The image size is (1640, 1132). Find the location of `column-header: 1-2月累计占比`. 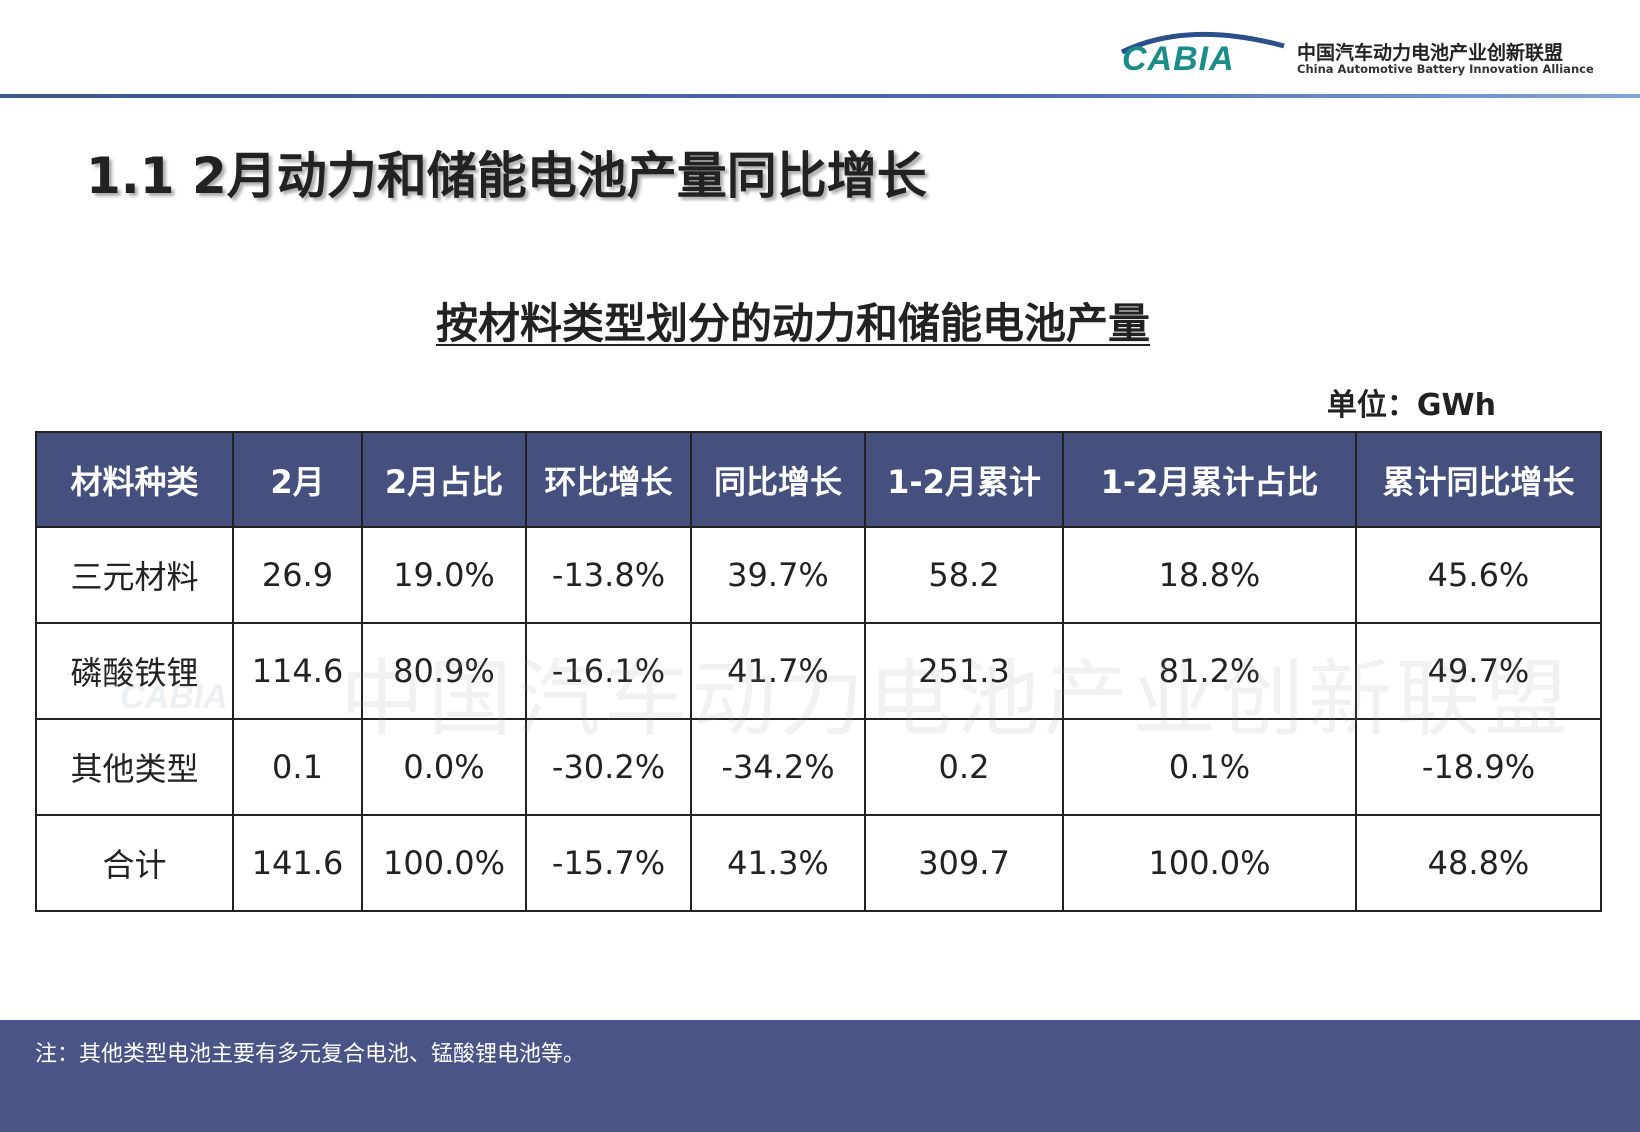

column-header: 1-2月累计占比 is located at coordinates (1209, 479).